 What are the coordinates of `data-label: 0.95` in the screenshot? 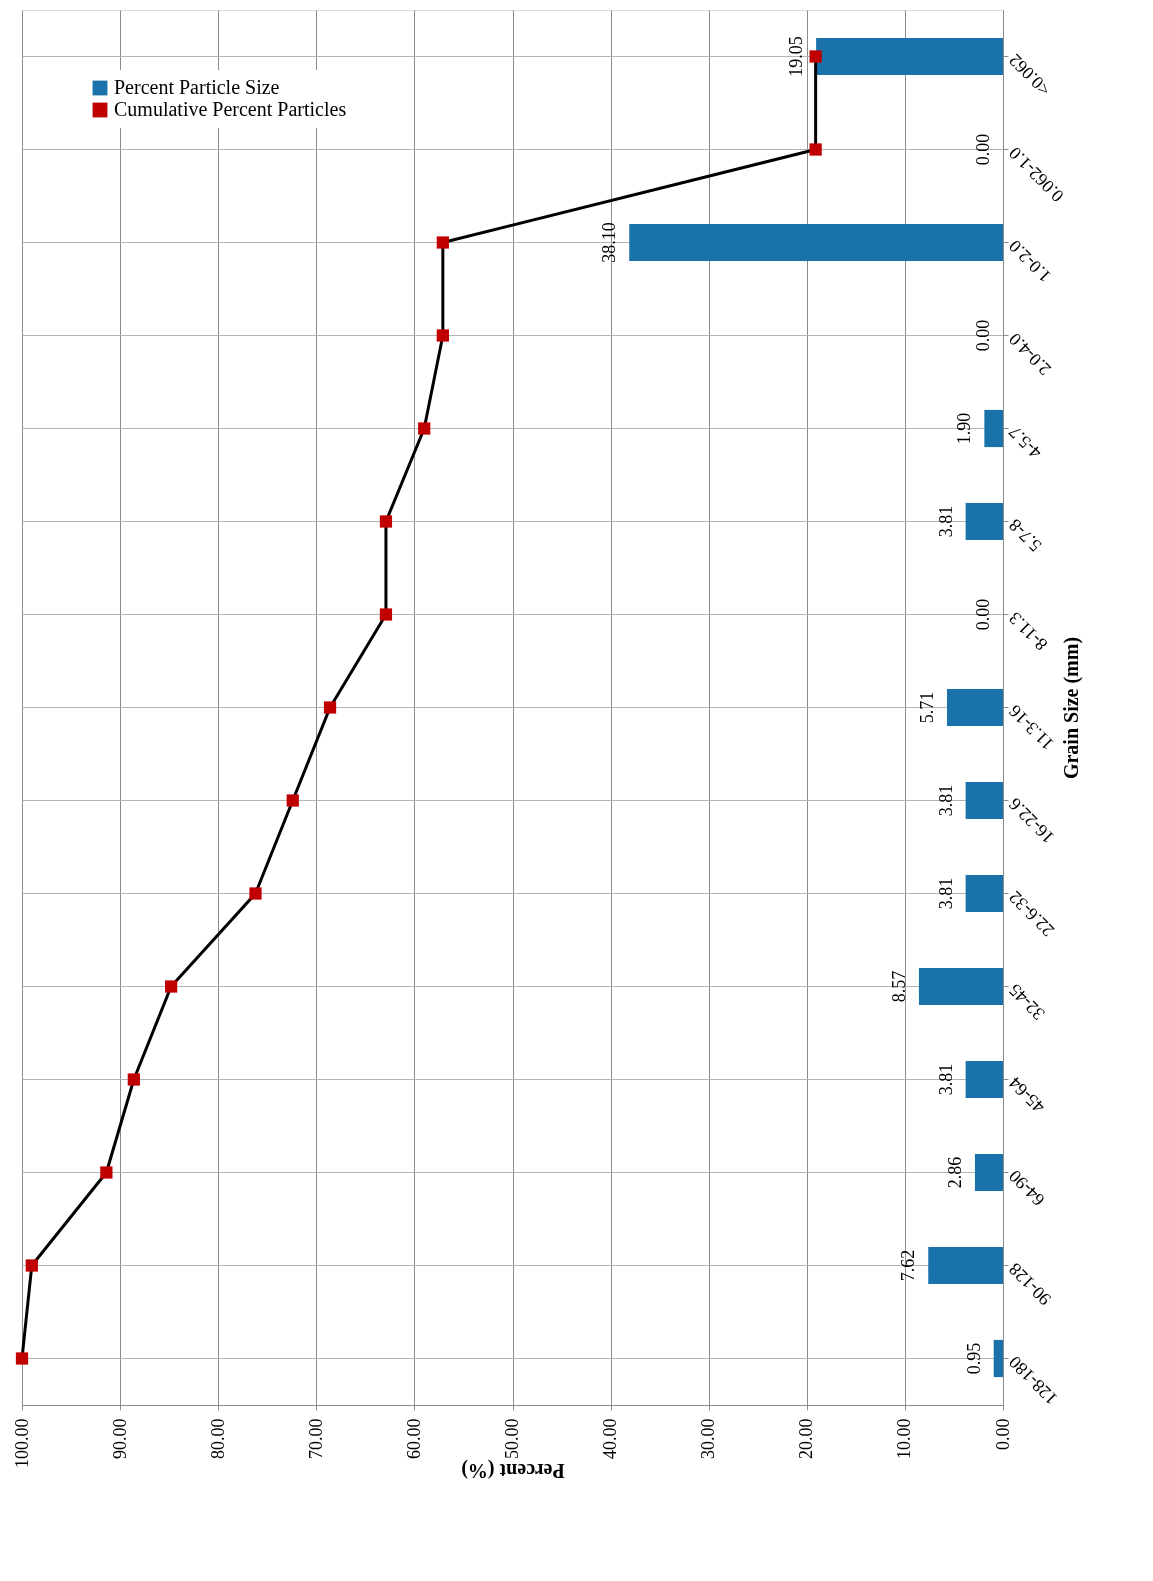 It's located at (973, 1358).